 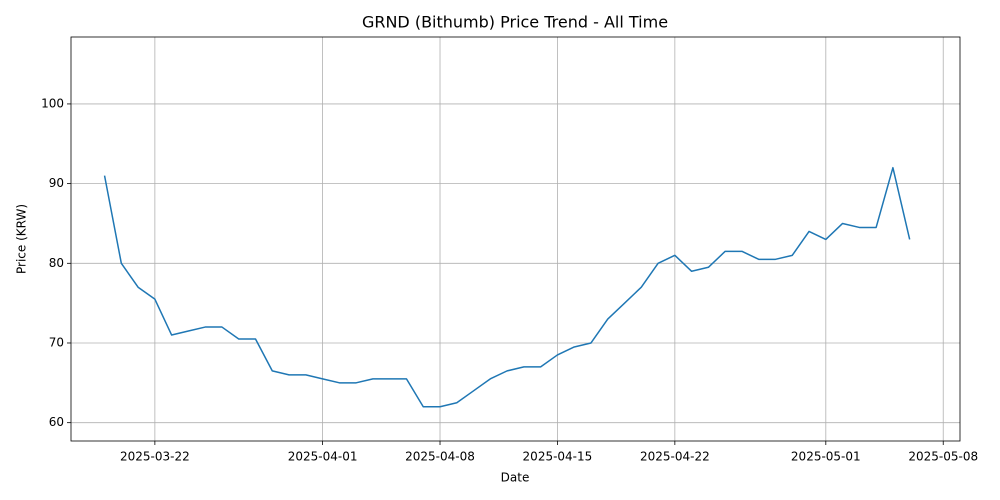 What do you see at coordinates (56, 263) in the screenshot?
I see `y-tick-label: 80` at bounding box center [56, 263].